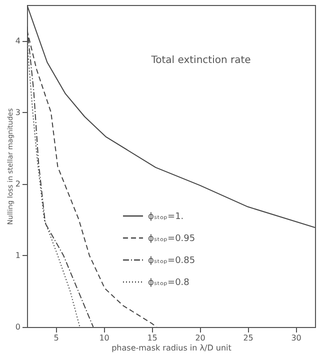 The image size is (320, 357). I want to click on legend-label: ϕₛₜₒₚ=0.85, so click(172, 261).